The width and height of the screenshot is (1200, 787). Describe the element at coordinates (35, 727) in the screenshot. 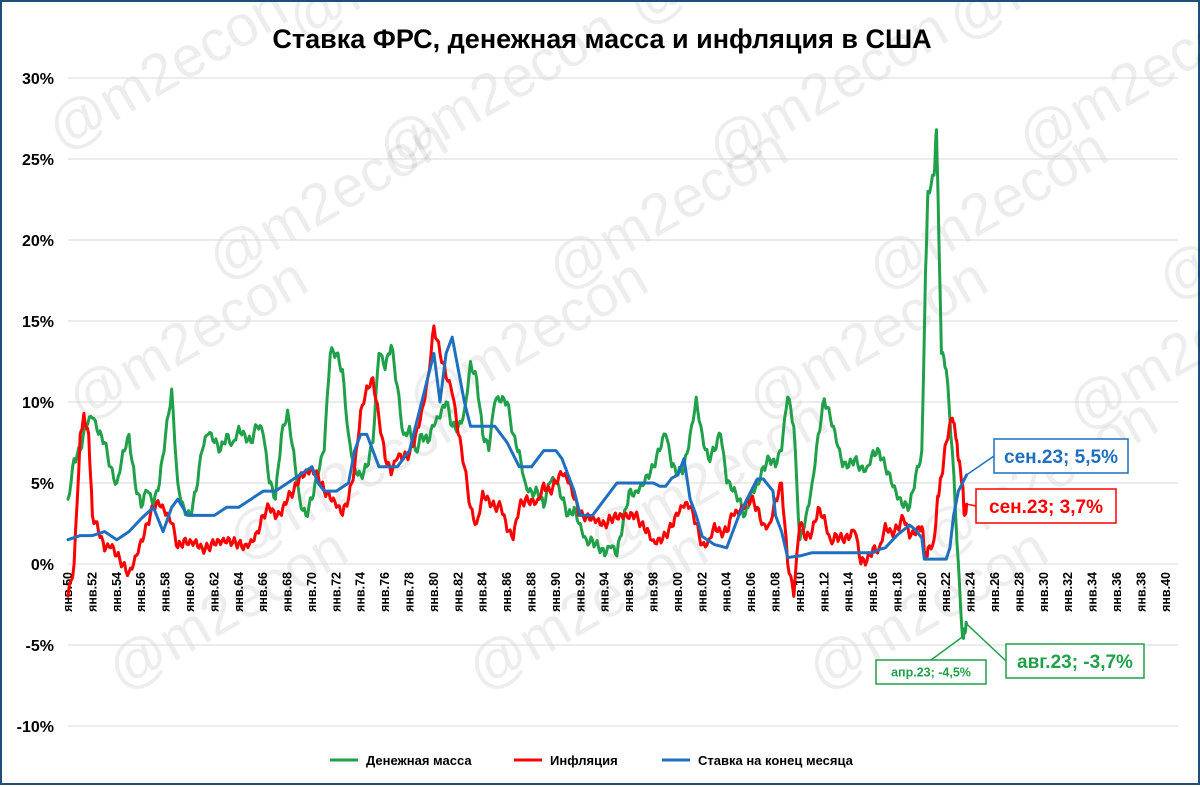

I see `y-tick-label: -10%` at that location.